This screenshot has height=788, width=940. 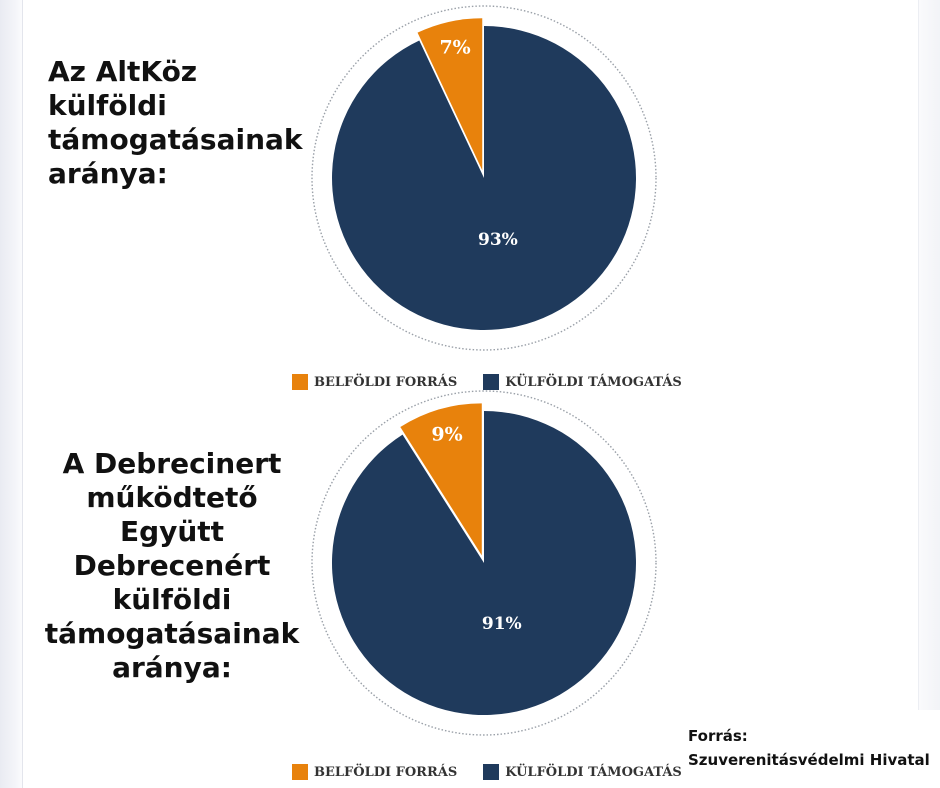 What do you see at coordinates (446, 435) in the screenshot?
I see `pie-label-domestic: 9%` at bounding box center [446, 435].